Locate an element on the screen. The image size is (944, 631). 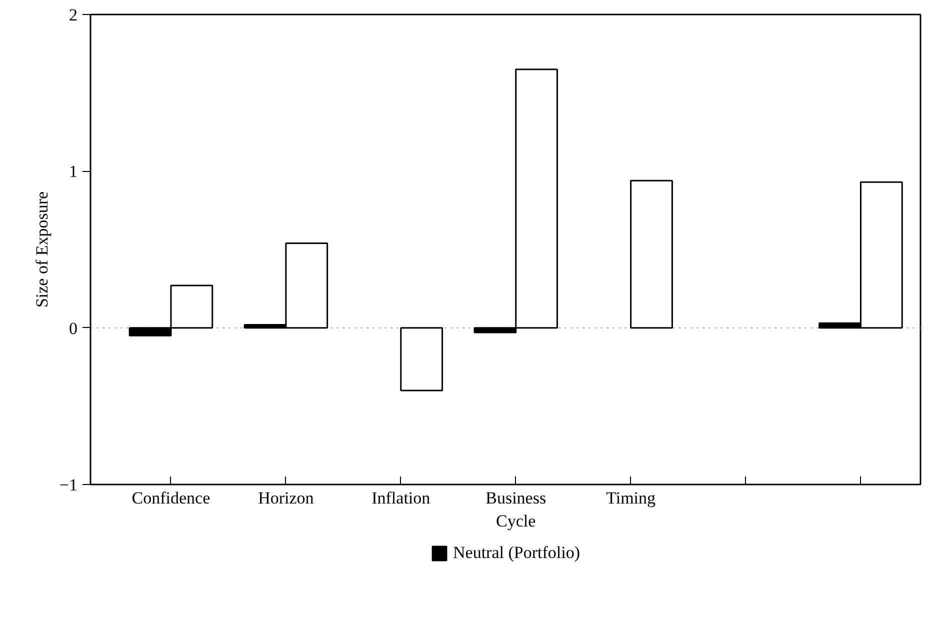
y-axis-title: Size of Exposure is located at coordinates (42, 249).